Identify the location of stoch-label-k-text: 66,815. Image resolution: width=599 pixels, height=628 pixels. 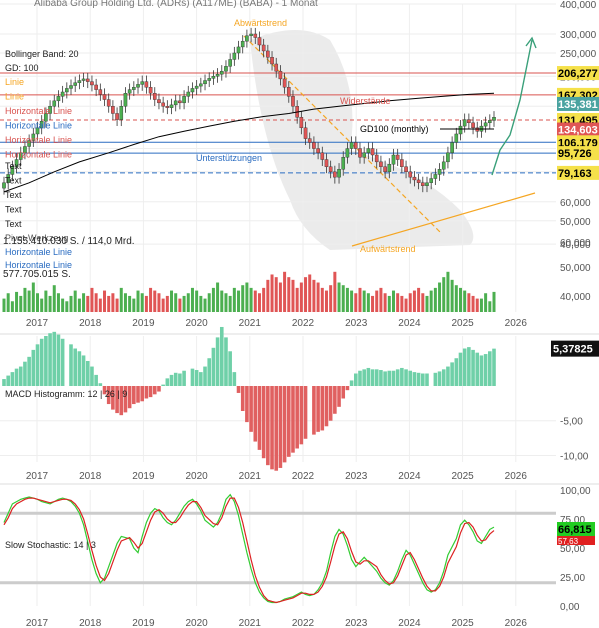
(575, 530).